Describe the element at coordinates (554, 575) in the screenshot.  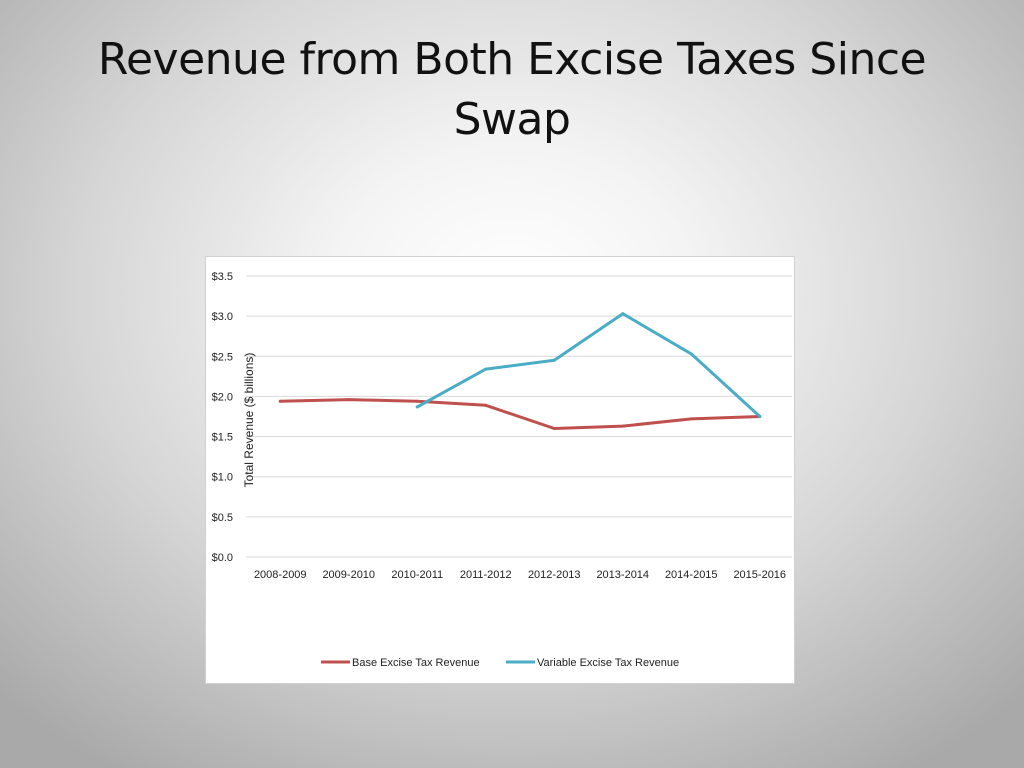
I see `x-tick-label: 2012-2013` at that location.